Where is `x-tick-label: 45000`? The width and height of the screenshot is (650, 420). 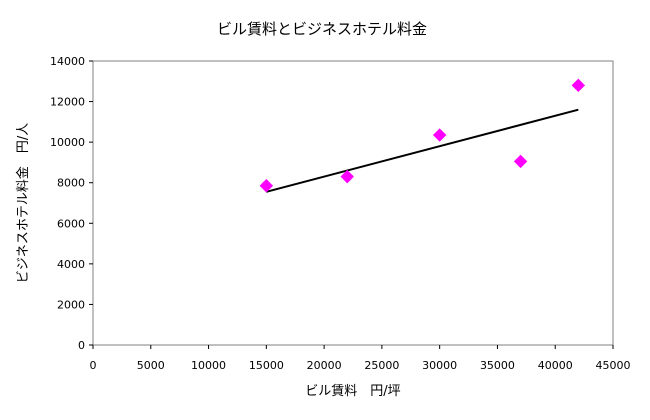
x-tick-label: 45000 is located at coordinates (613, 365).